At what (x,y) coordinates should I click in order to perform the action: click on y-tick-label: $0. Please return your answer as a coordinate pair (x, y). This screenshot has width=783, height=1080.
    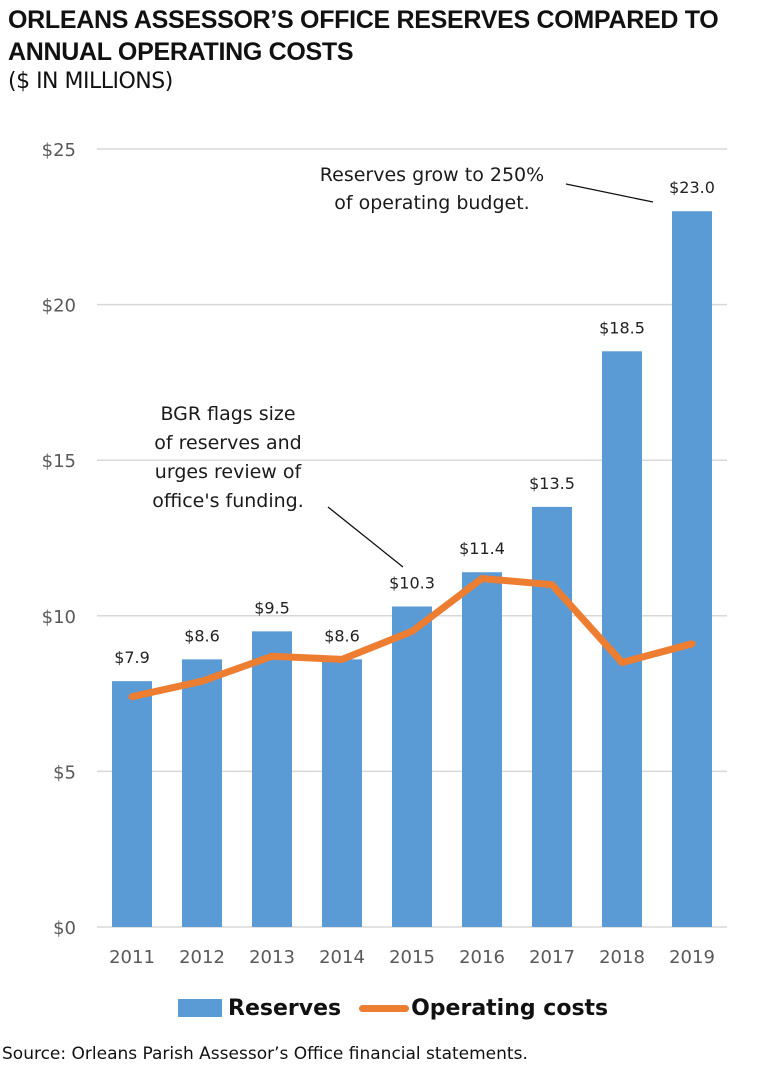
    Looking at the image, I should click on (64, 928).